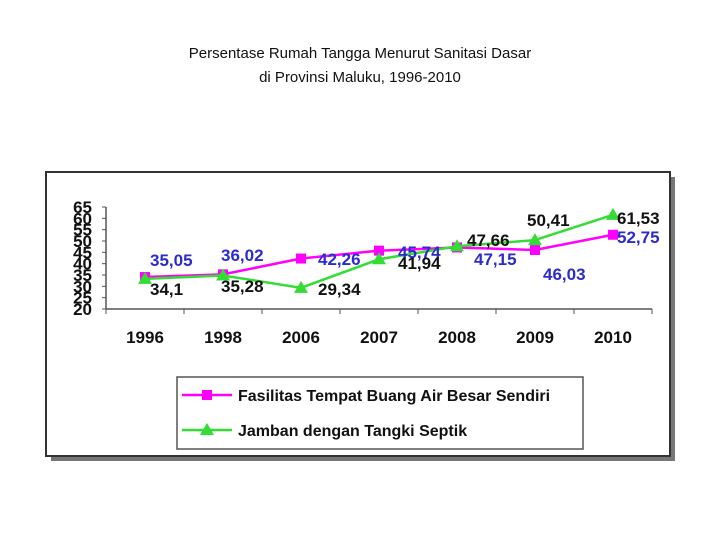 The image size is (720, 540). What do you see at coordinates (339, 289) in the screenshot?
I see `data-label: 29,34` at bounding box center [339, 289].